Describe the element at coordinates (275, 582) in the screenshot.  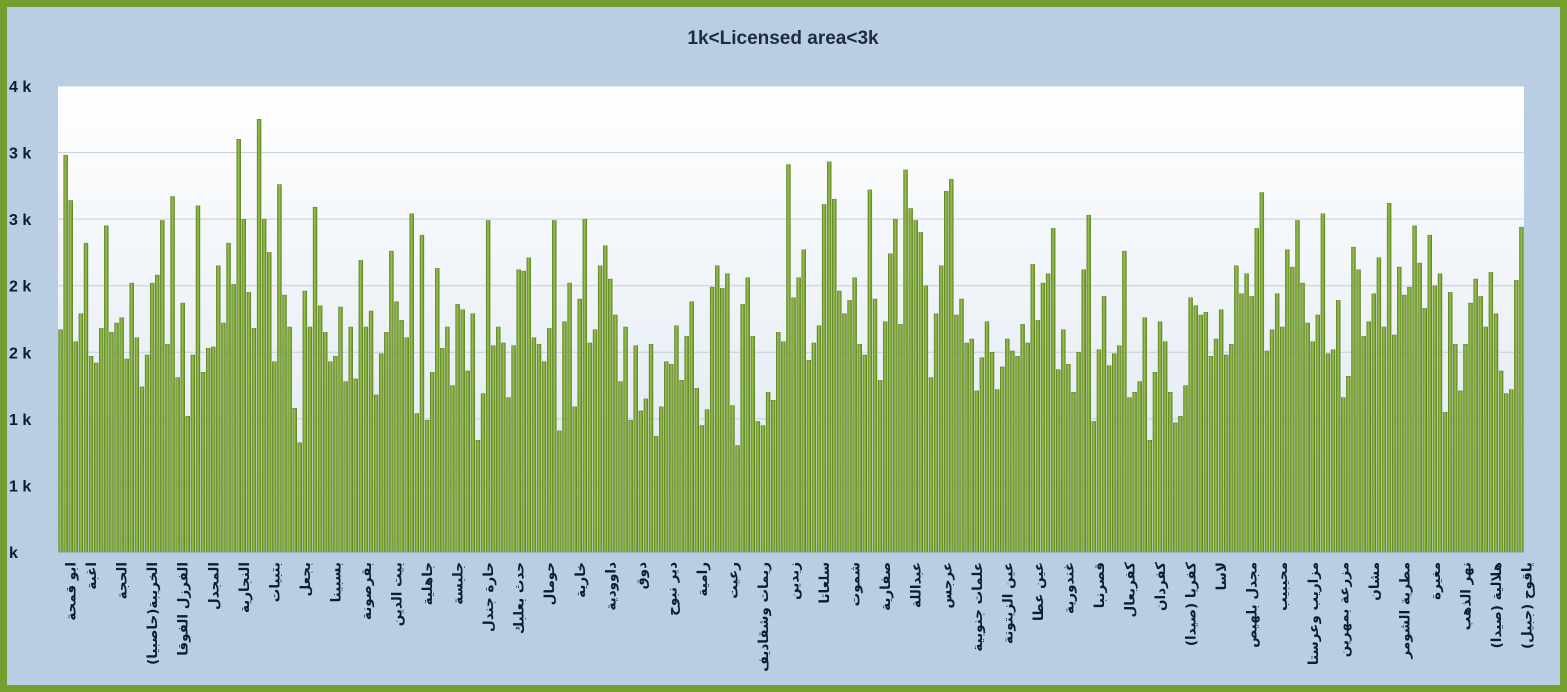
I see `x-tick-label: بتبيات` at that location.